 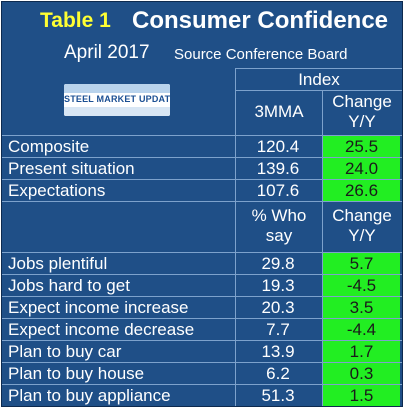 What do you see at coordinates (278, 190) in the screenshot?
I see `row-value: 107.6` at bounding box center [278, 190].